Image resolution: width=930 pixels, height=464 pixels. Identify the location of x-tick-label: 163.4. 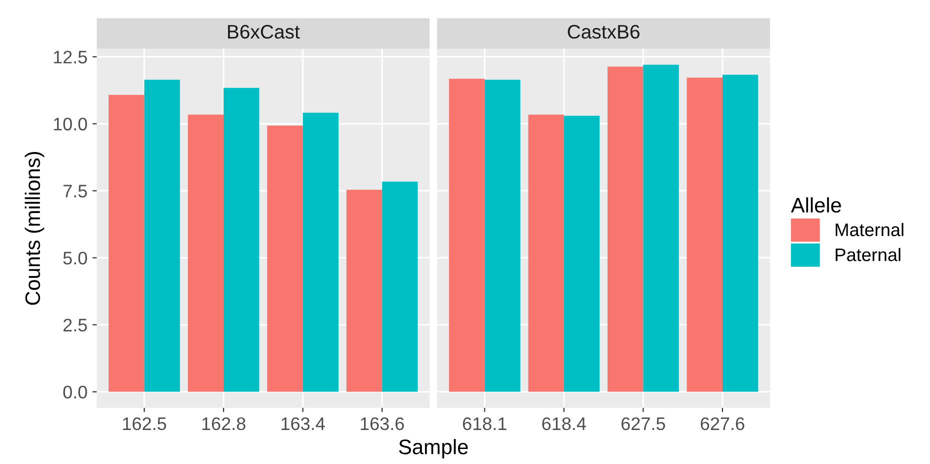
(303, 423).